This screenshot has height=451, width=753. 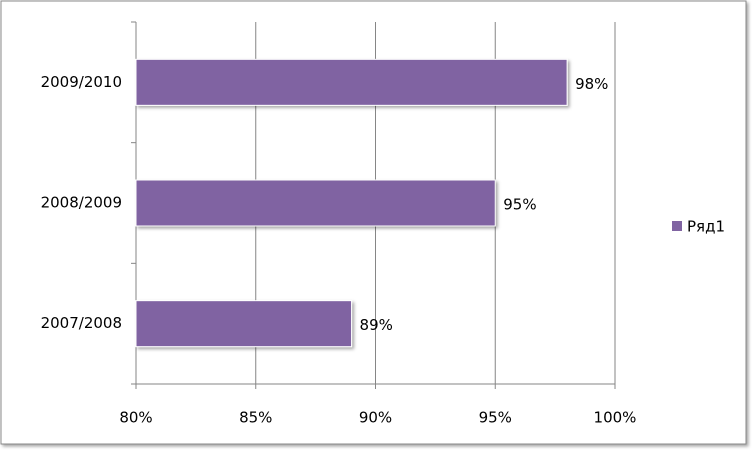 I want to click on value-label: 89%, so click(x=376, y=325).